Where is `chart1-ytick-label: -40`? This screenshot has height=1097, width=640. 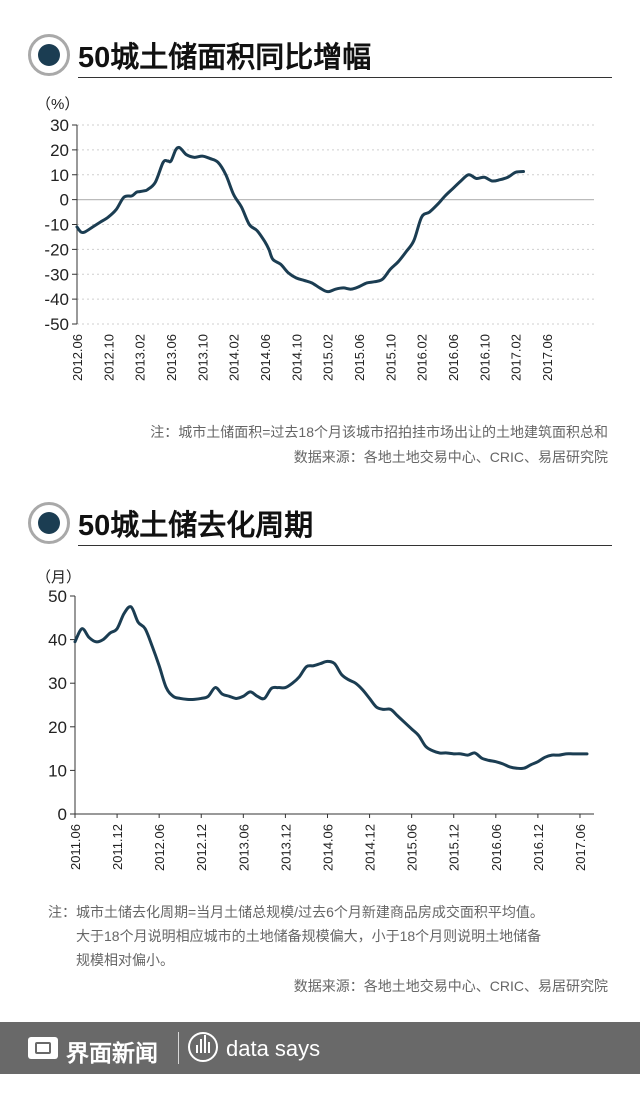 chart1-ytick-label: -40 is located at coordinates (56, 299).